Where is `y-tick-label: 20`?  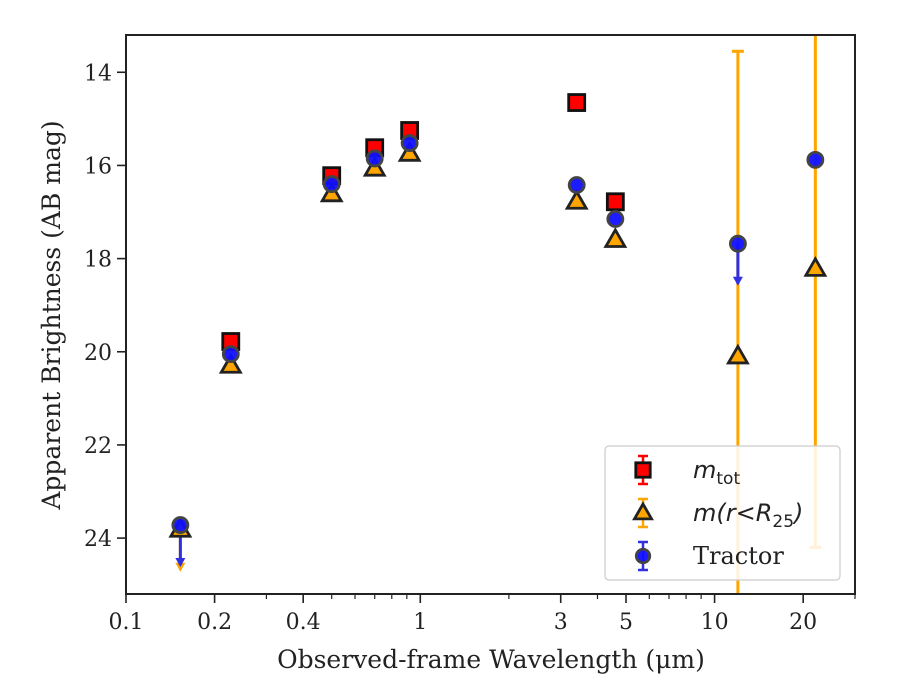 y-tick-label: 20 is located at coordinates (98, 353).